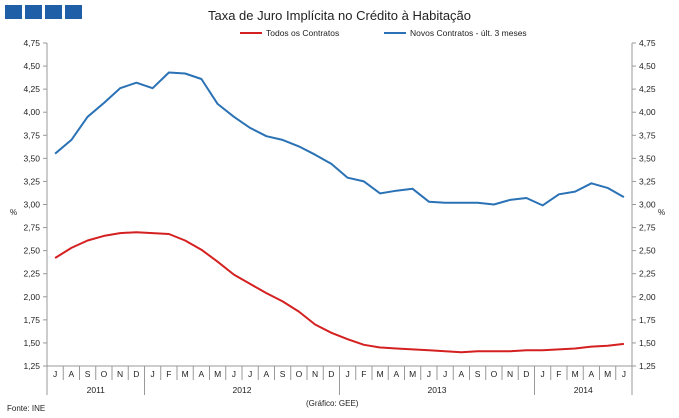  I want to click on legend-label-novos: Novos Contratos - últ. 3 meses, so click(468, 33).